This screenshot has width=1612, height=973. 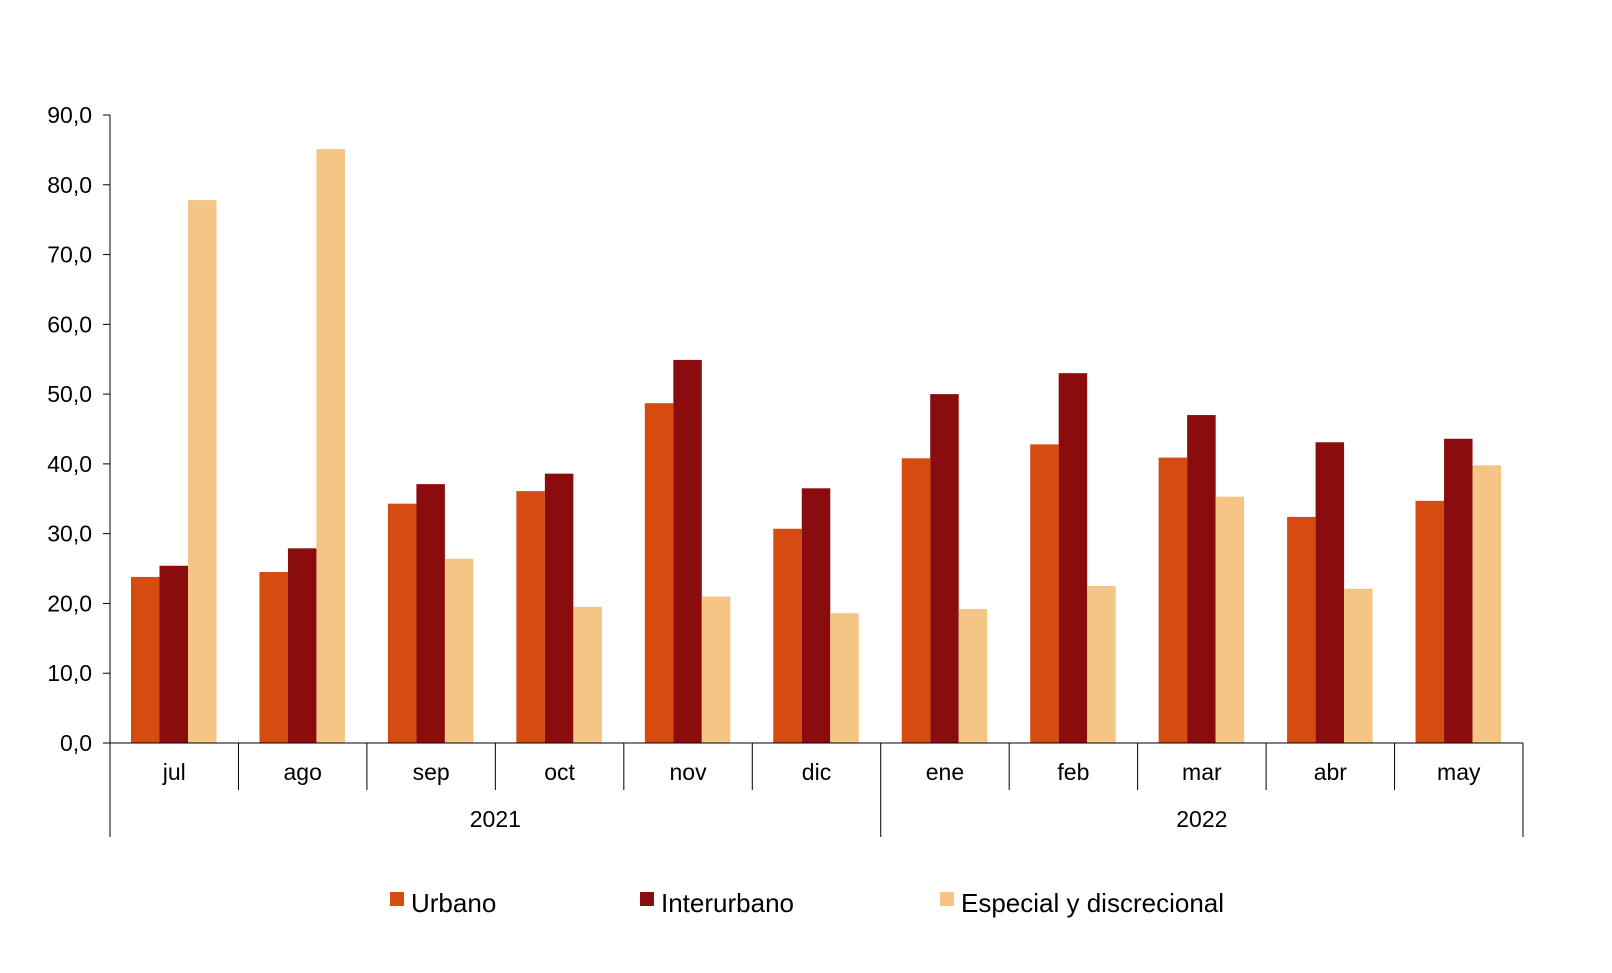 What do you see at coordinates (945, 772) in the screenshot?
I see `x-category-label: ene` at bounding box center [945, 772].